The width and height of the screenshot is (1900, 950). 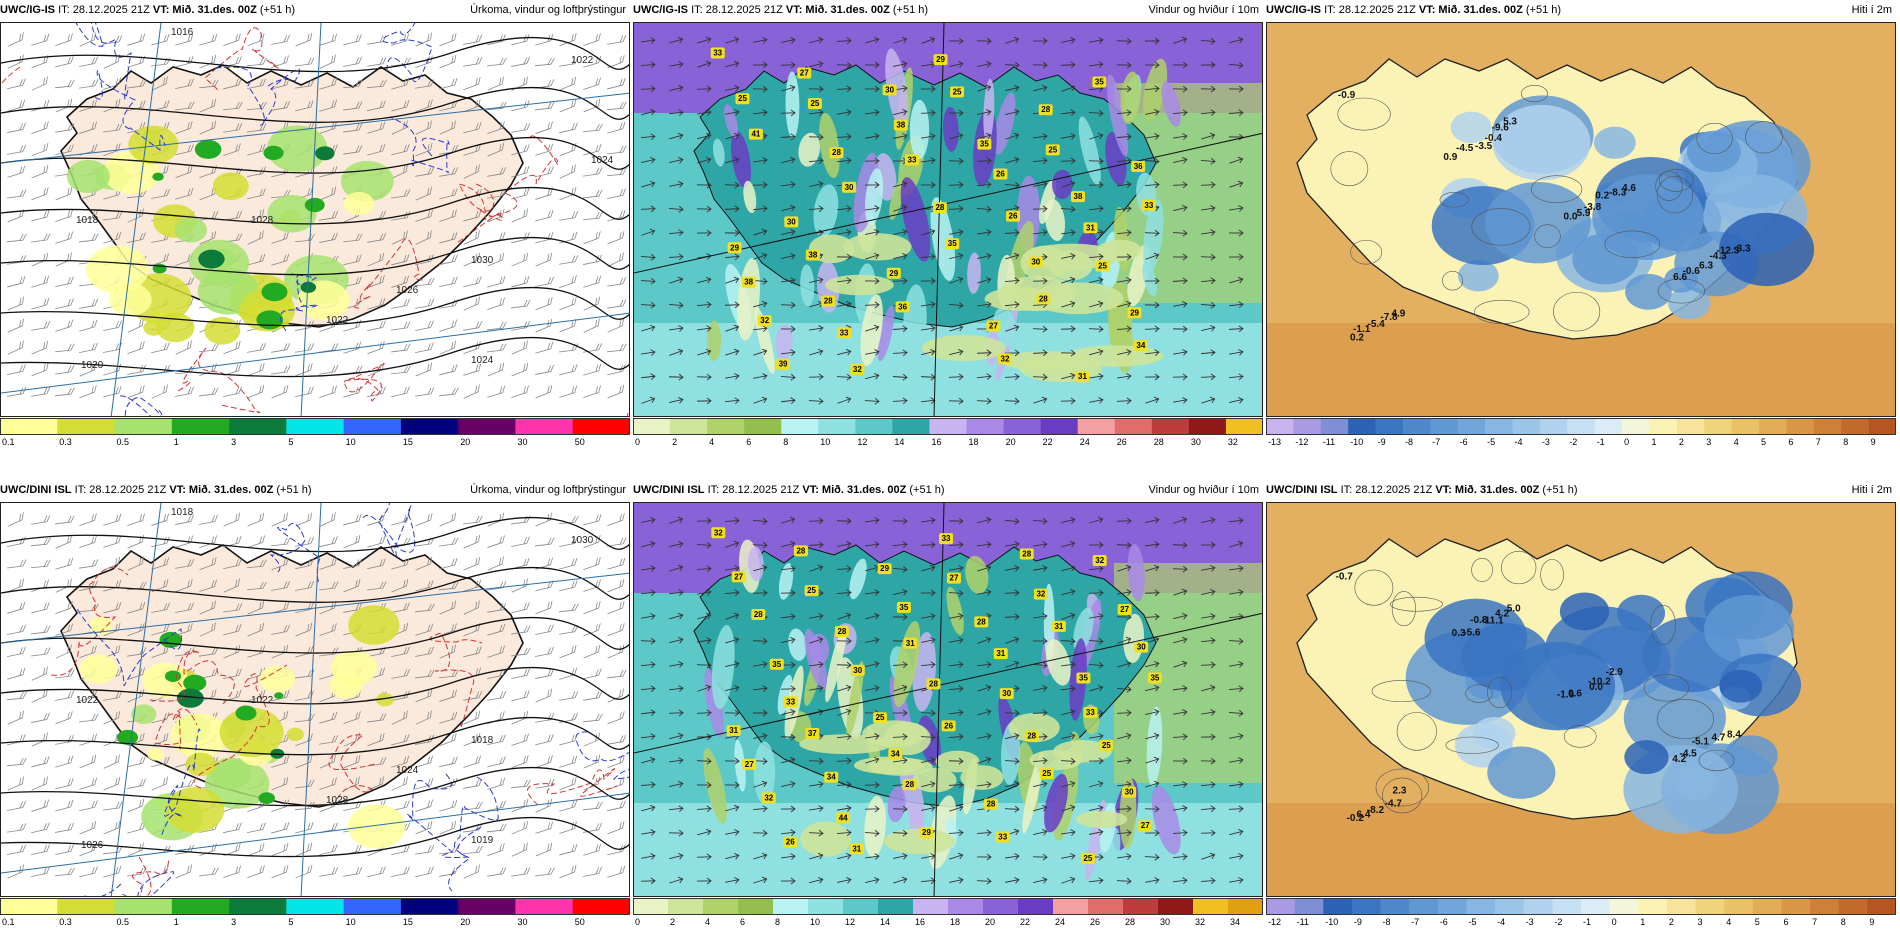 I want to click on colorbar-tick-label: 22, so click(x=1048, y=442).